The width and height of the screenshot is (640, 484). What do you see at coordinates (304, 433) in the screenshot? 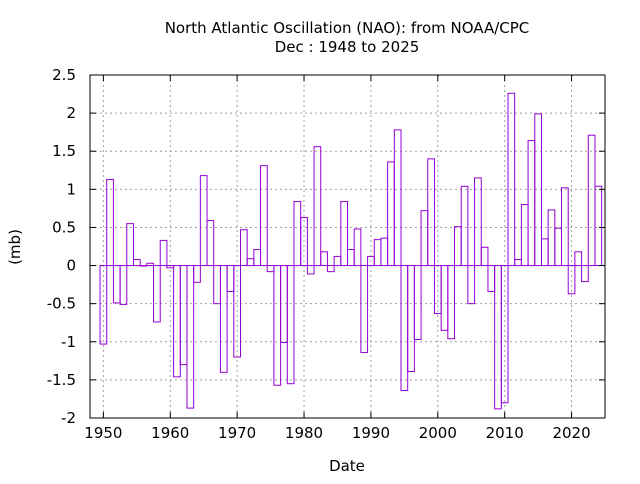
I see `x-tick-label: 1980` at bounding box center [304, 433].